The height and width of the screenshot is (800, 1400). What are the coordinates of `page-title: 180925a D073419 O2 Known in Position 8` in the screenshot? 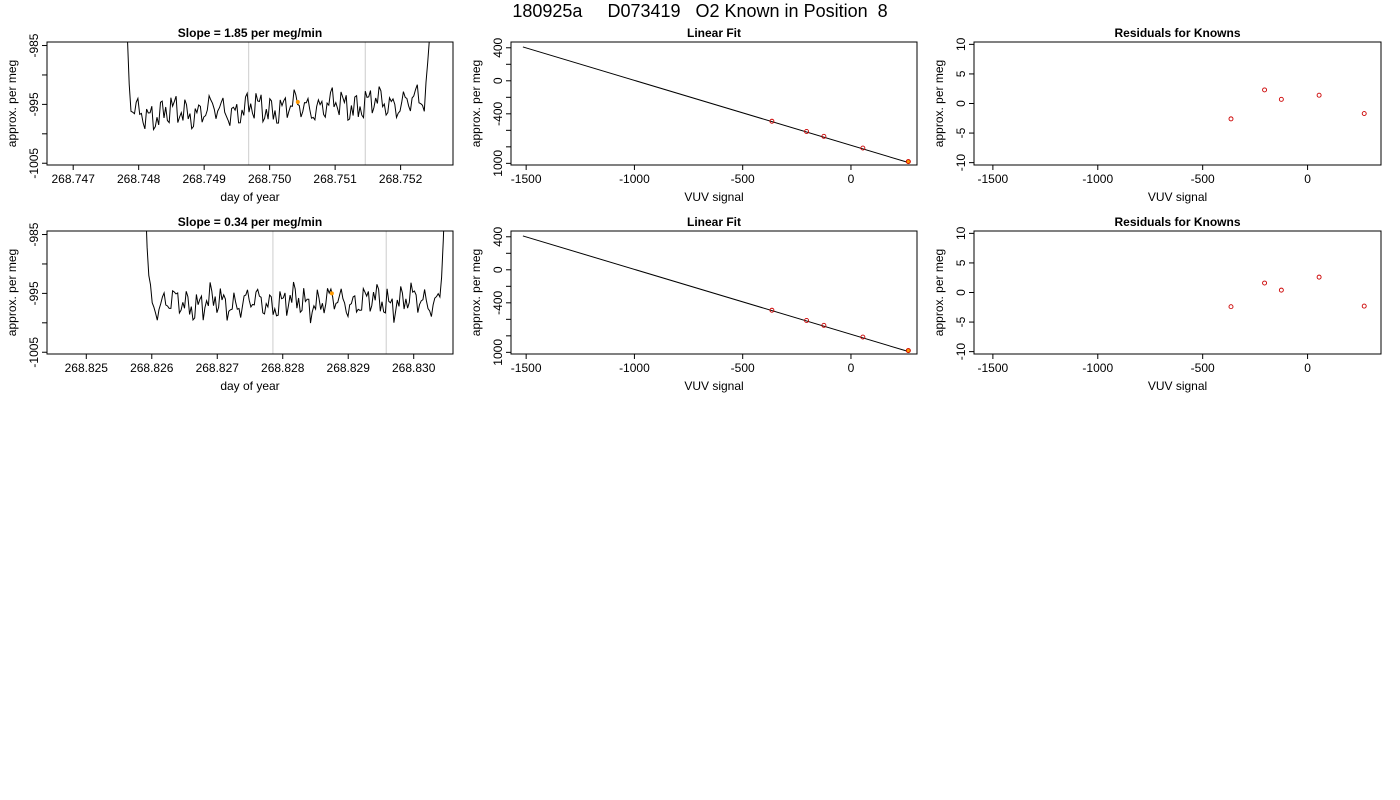 It's located at (700, 11).